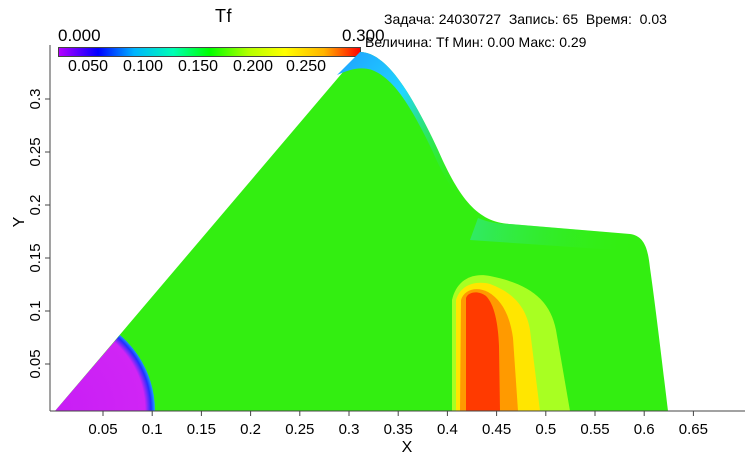  I want to click on legend-title: Tf, so click(223, 16).